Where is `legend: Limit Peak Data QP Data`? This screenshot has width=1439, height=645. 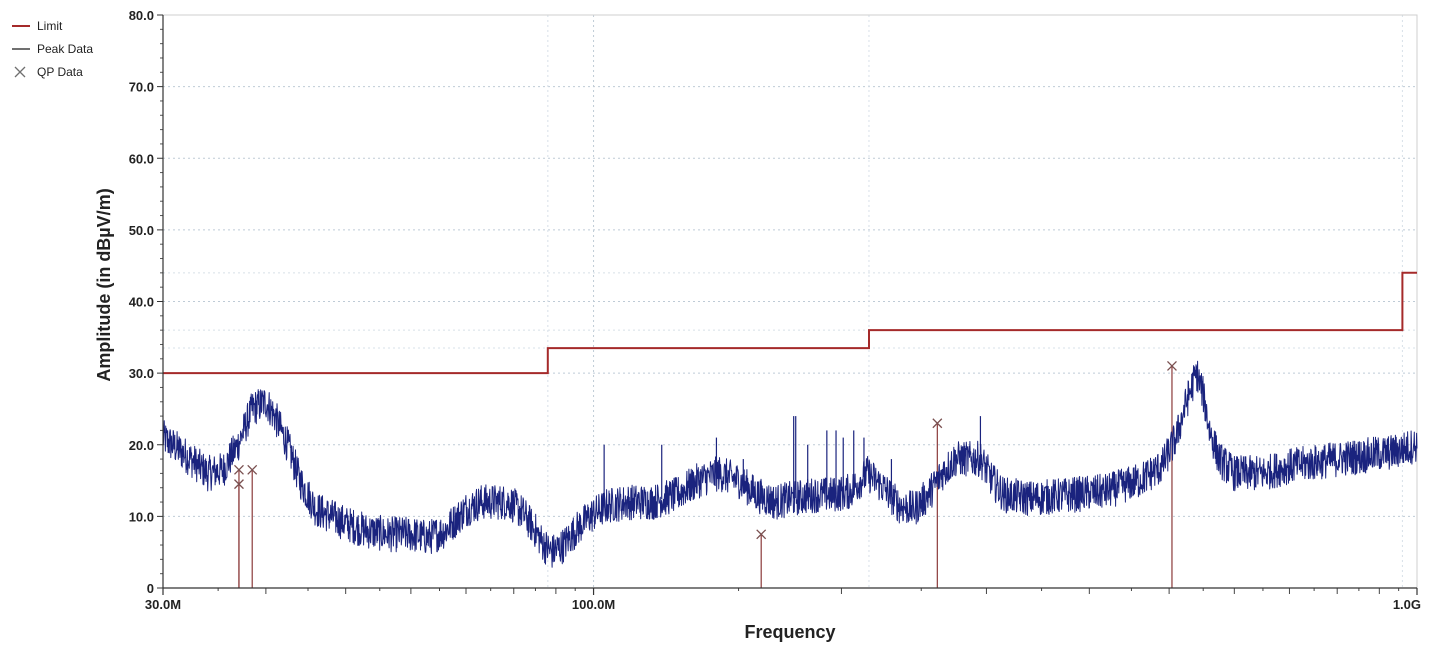
legend: Limit Peak Data QP Data is located at coordinates (52, 49).